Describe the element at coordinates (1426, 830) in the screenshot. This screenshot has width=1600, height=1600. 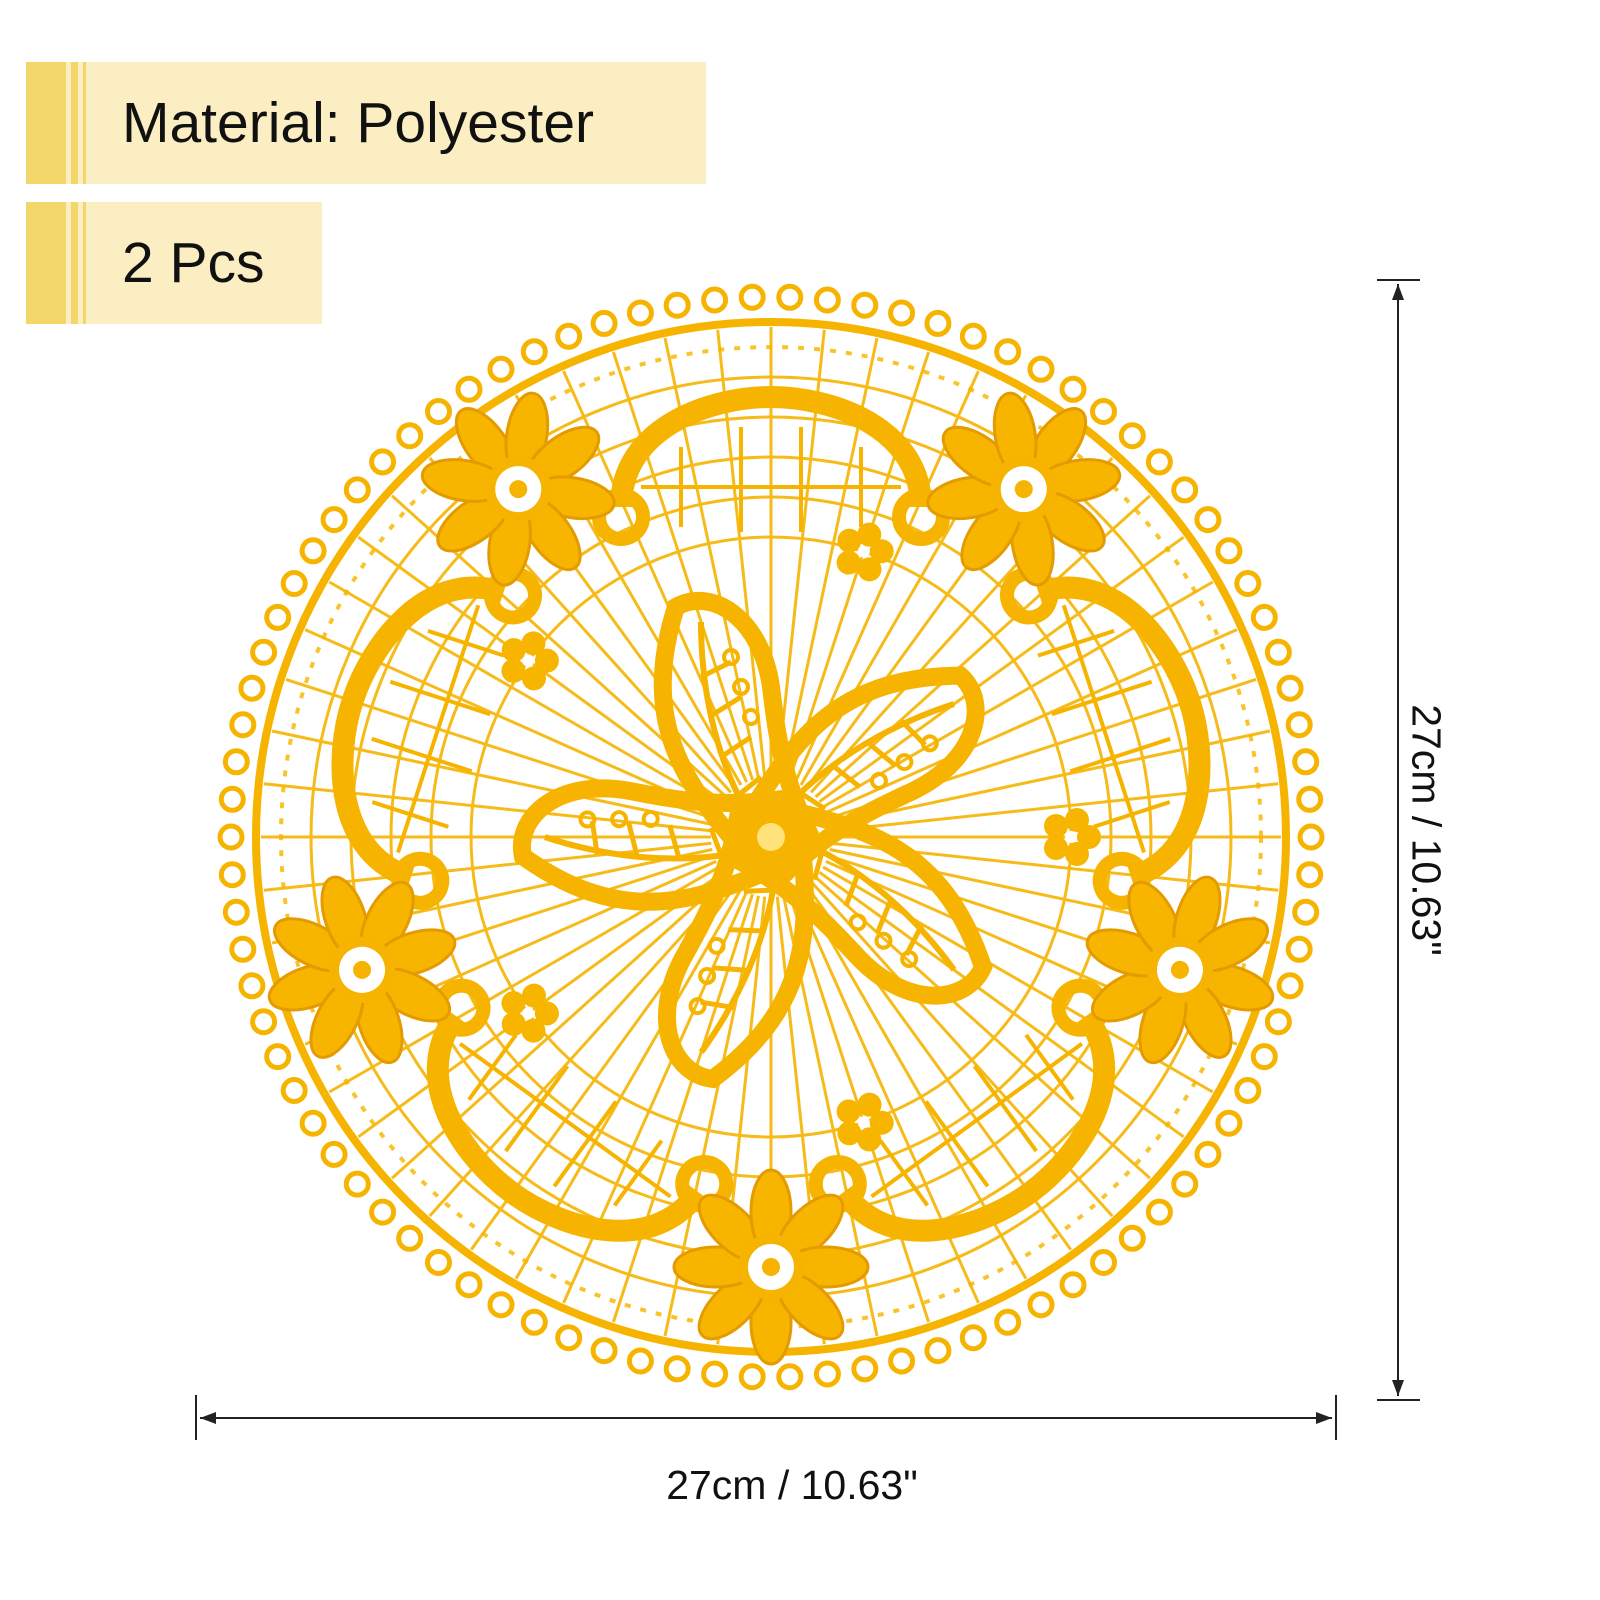
I see `height-dimension-text: 27cm / 10.63"` at that location.